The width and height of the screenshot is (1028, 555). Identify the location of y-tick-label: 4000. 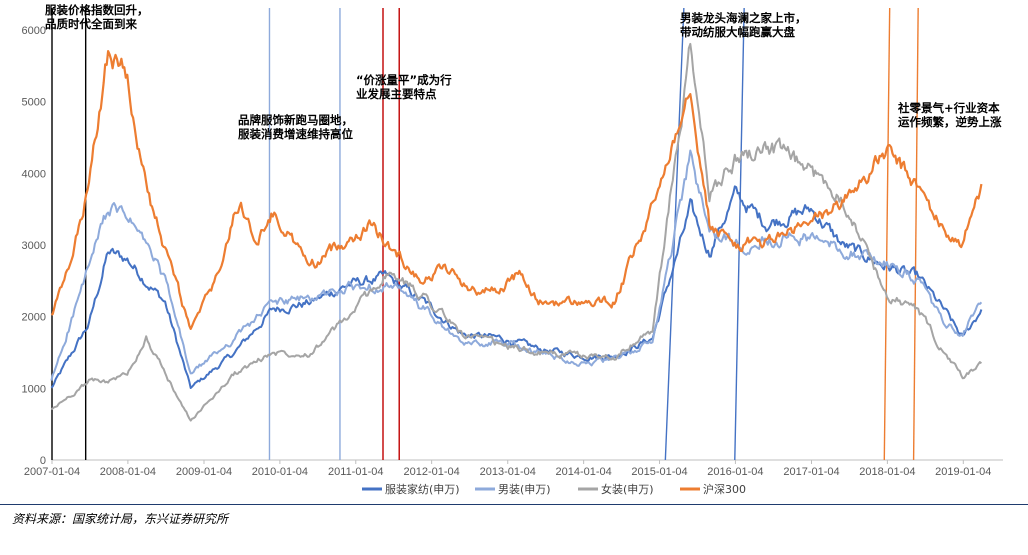
(34, 174).